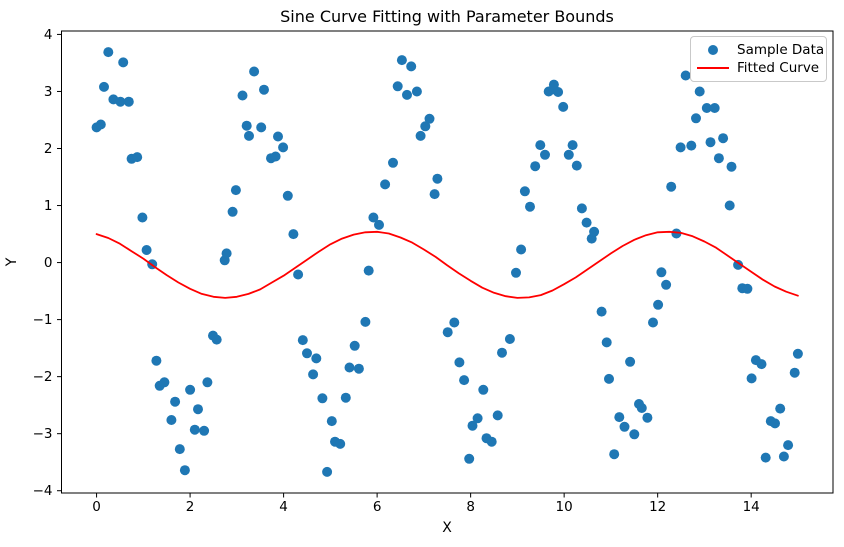 The height and width of the screenshot is (547, 844). Describe the element at coordinates (43, 434) in the screenshot. I see `y-tick-label: −3` at that location.